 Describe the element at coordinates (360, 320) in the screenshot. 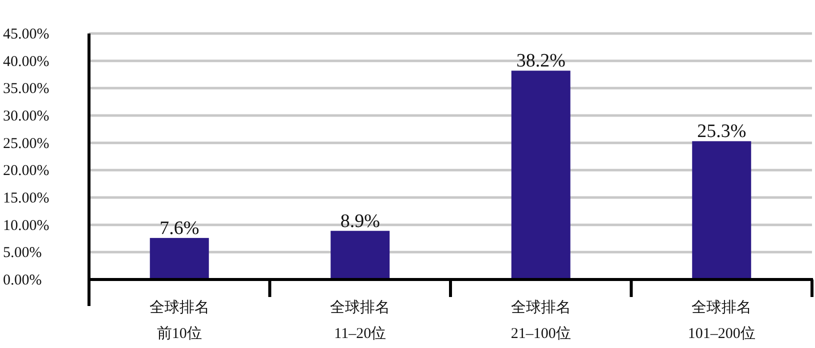

I see `x-tick-label: 全球排名11–20位` at that location.